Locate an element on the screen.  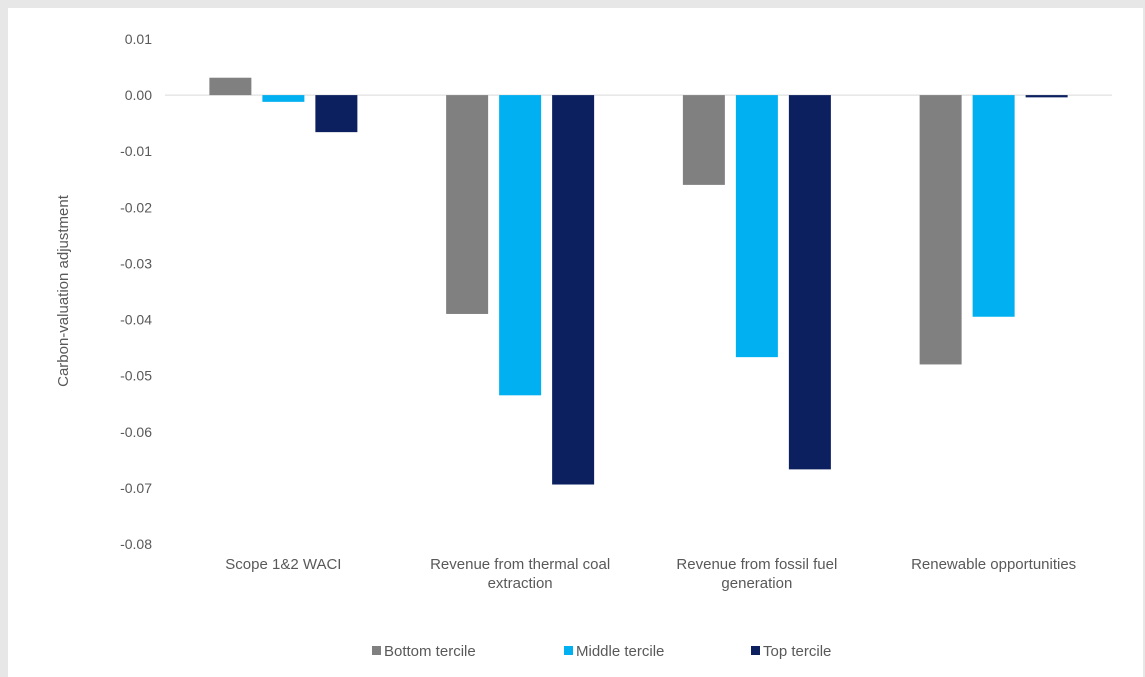
y-tick-label: 0.00 is located at coordinates (138, 95).